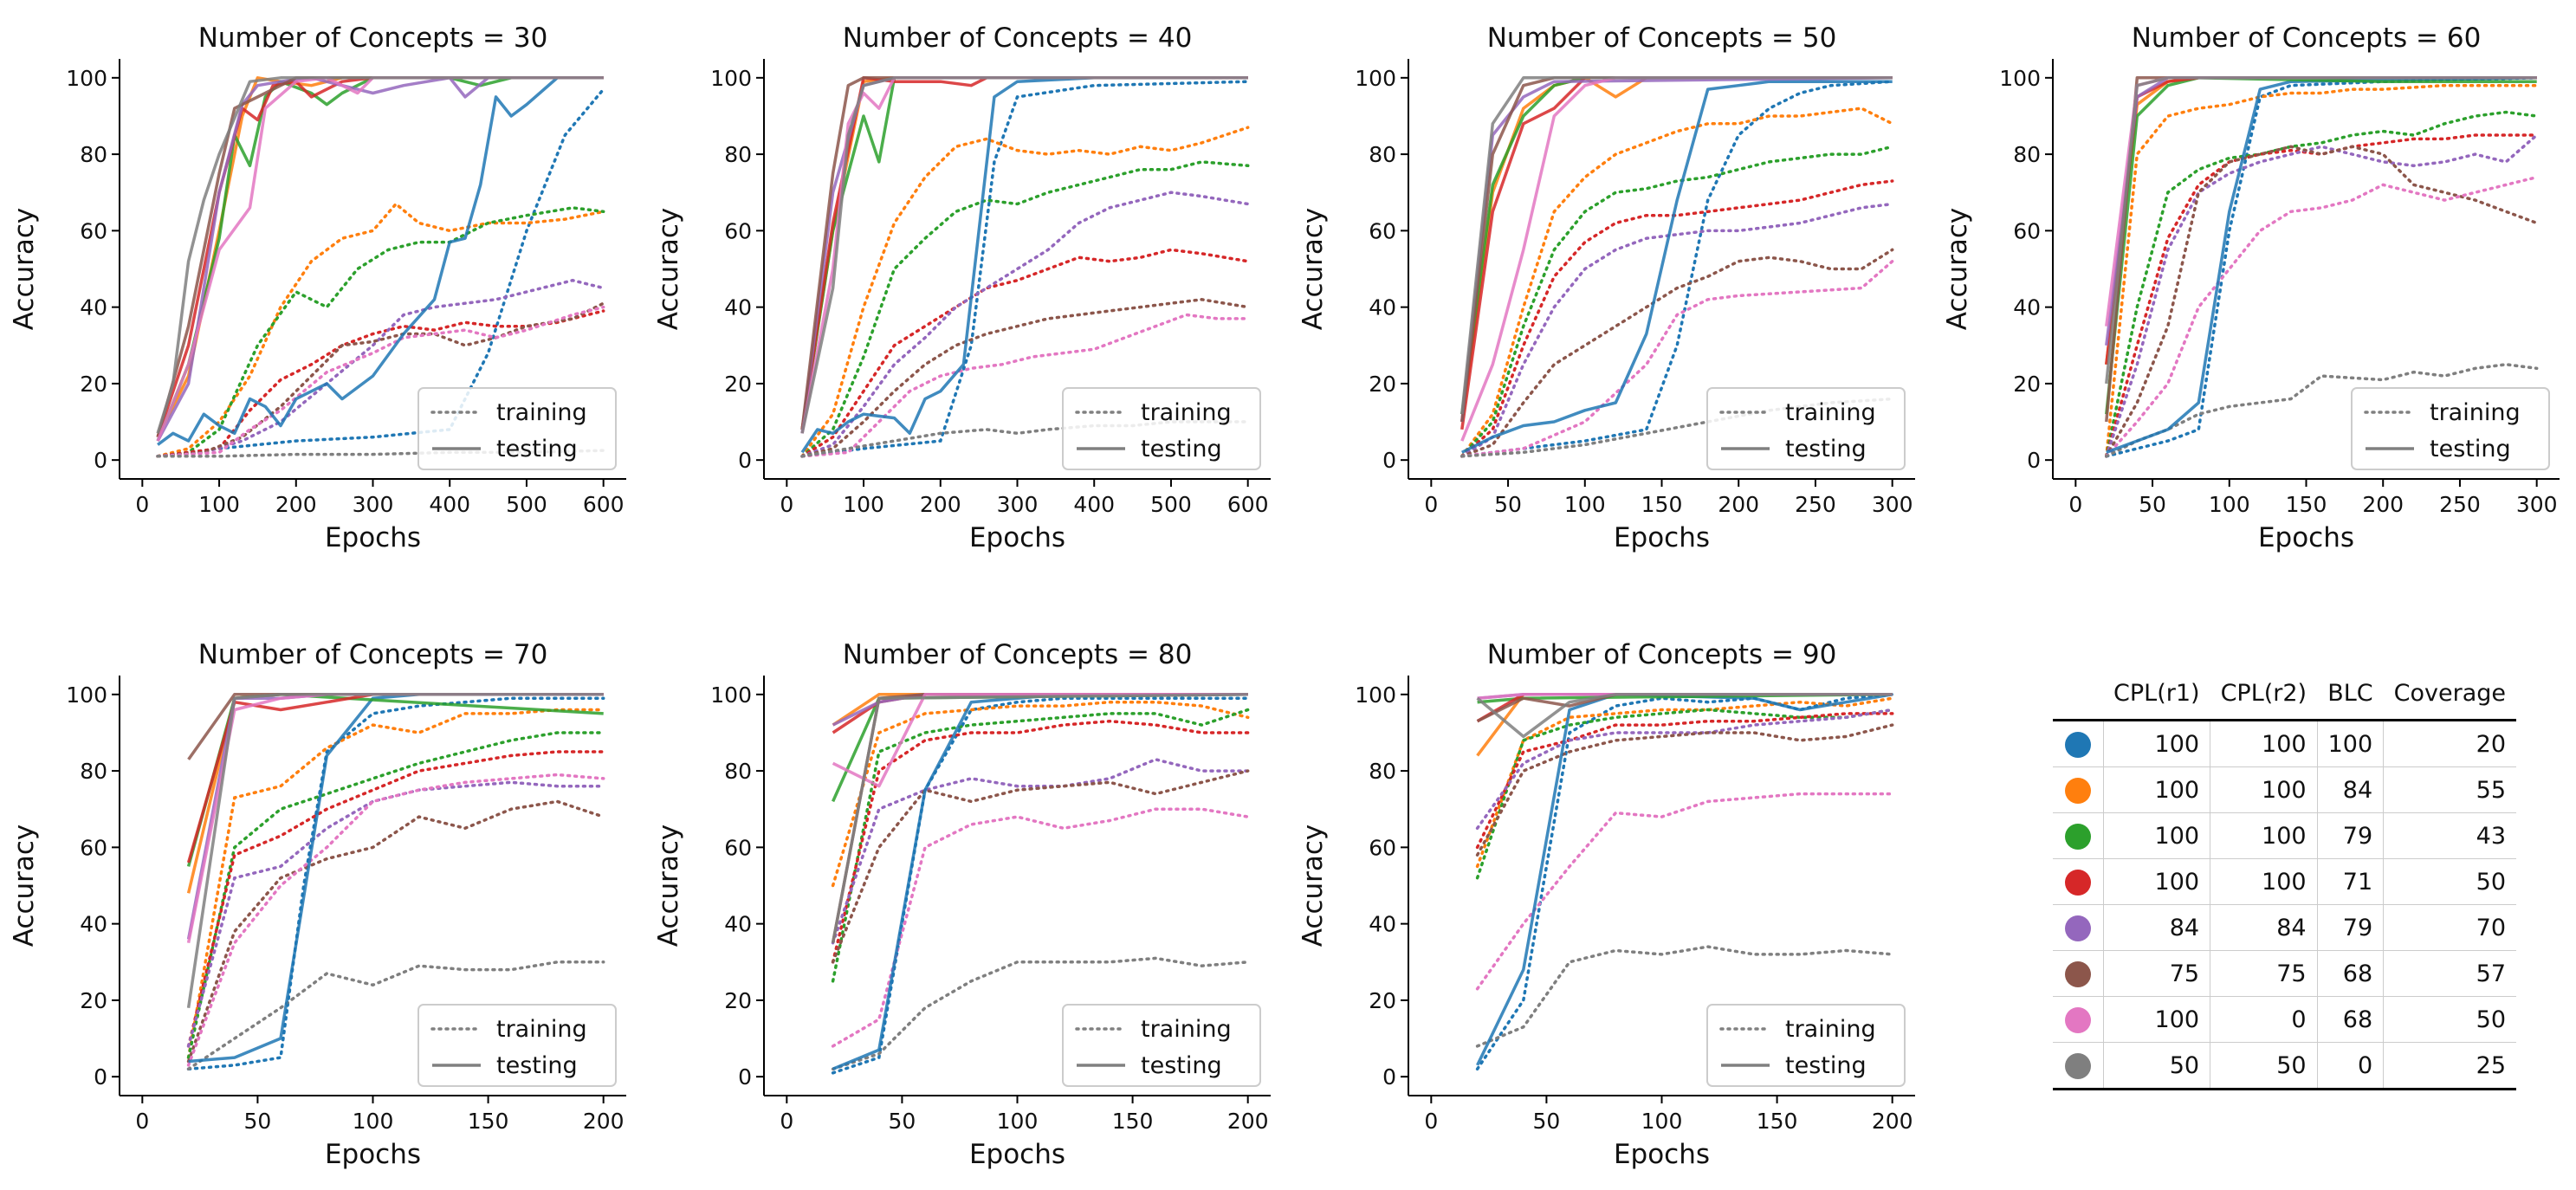 The height and width of the screenshot is (1190, 2576). Describe the element at coordinates (2449, 1066) in the screenshot. I see `table-cell: 25` at that location.